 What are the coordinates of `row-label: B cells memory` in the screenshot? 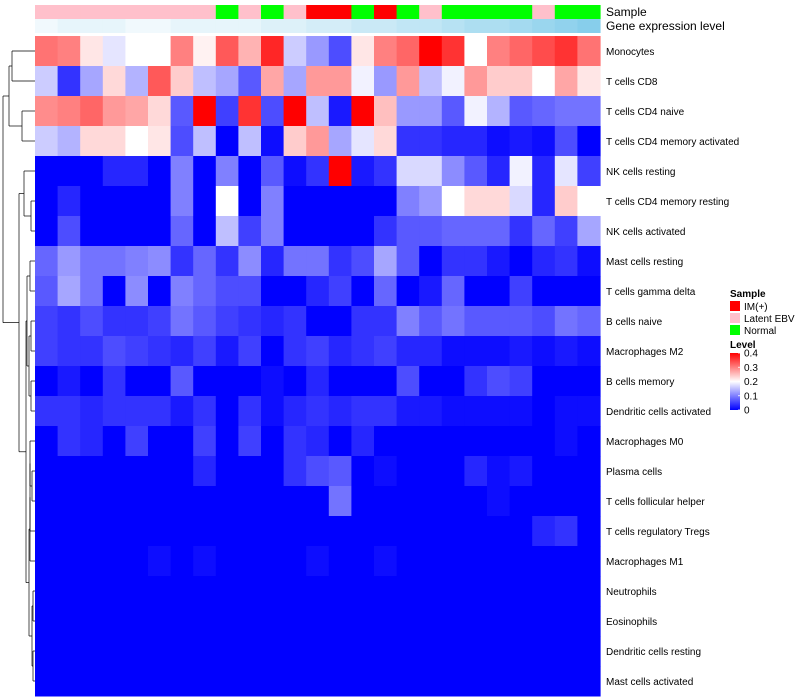 It's located at (640, 382).